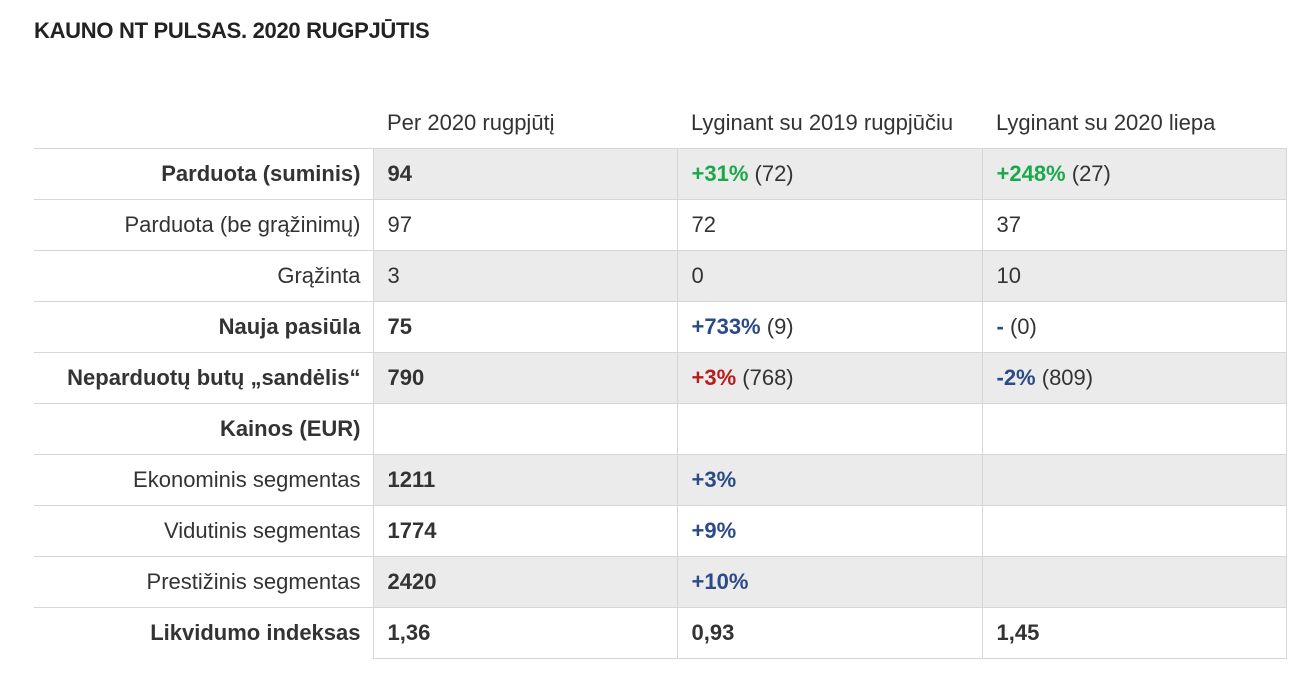 The width and height of the screenshot is (1316, 687). Describe the element at coordinates (203, 429) in the screenshot. I see `row-label: Kainos (EUR)` at that location.